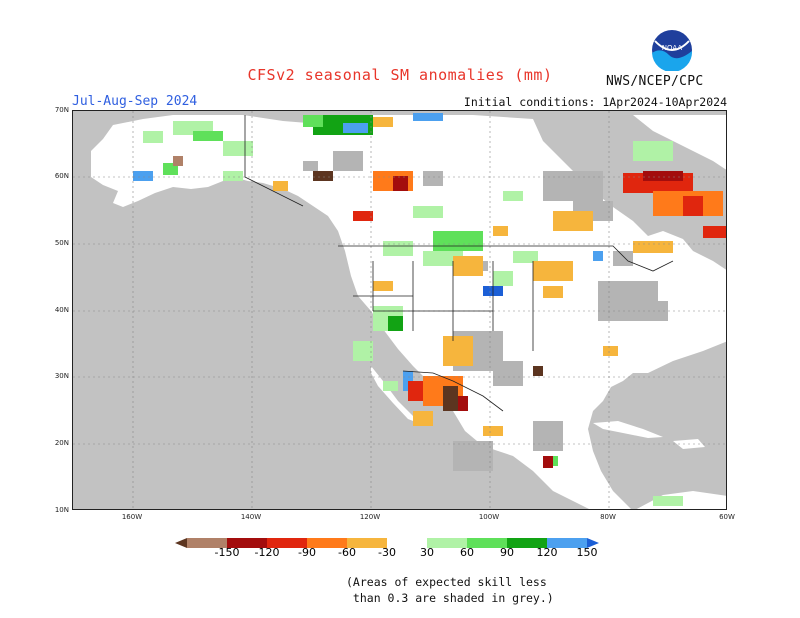 Image resolution: width=800 pixels, height=618 pixels. Describe the element at coordinates (679, 142) in the screenshot. I see `greenland-land` at that location.